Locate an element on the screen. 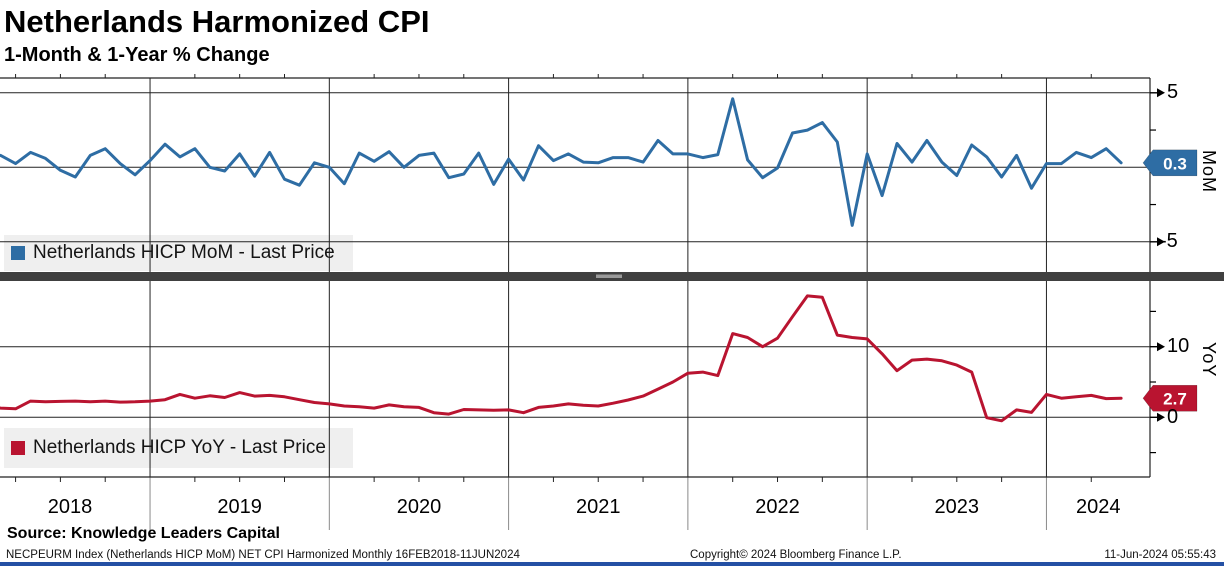 Image resolution: width=1224 pixels, height=566 pixels. year-label-2019: 2019 is located at coordinates (239, 507).